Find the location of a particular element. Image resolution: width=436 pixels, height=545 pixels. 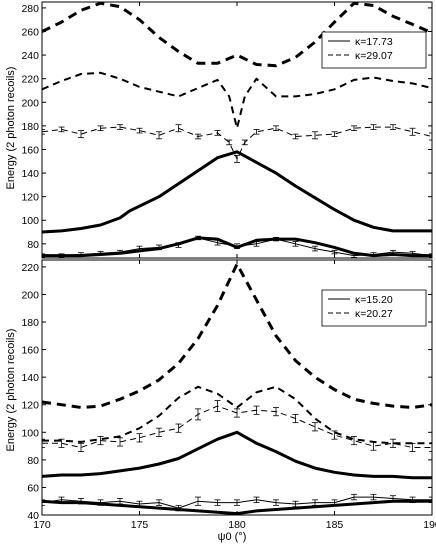

x-tick-label: 175 is located at coordinates (140, 525).